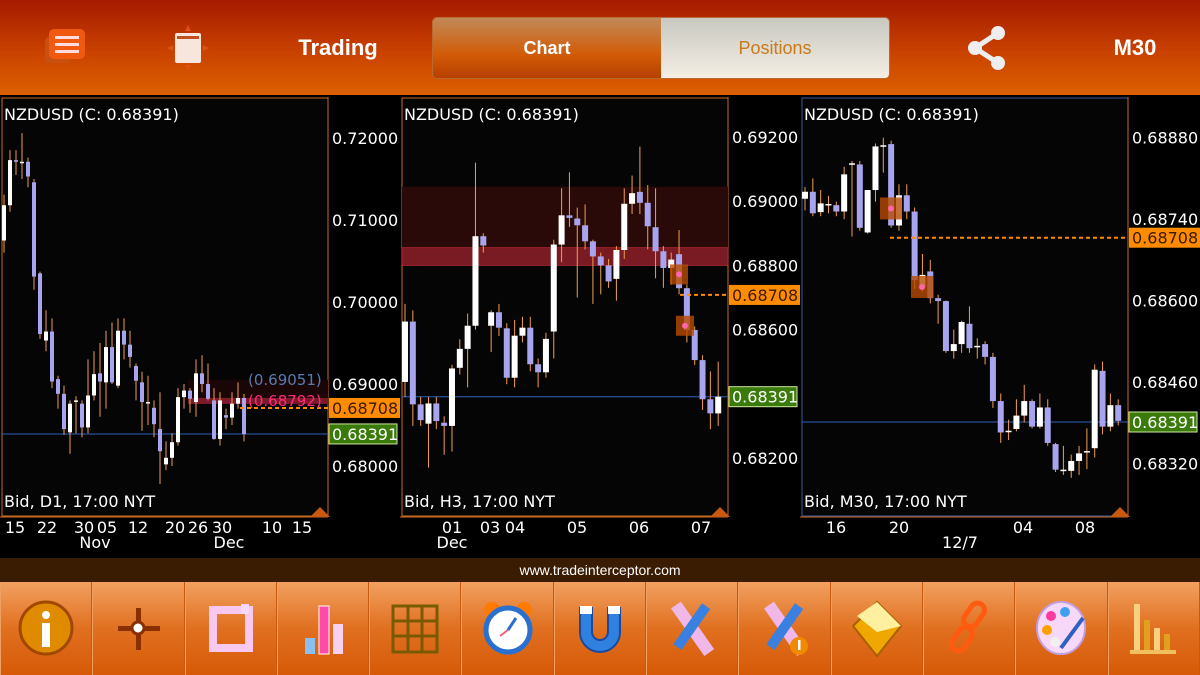 This screenshot has height=675, width=1200. I want to click on pencil-ruler-alert-tool-button, so click(784, 628).